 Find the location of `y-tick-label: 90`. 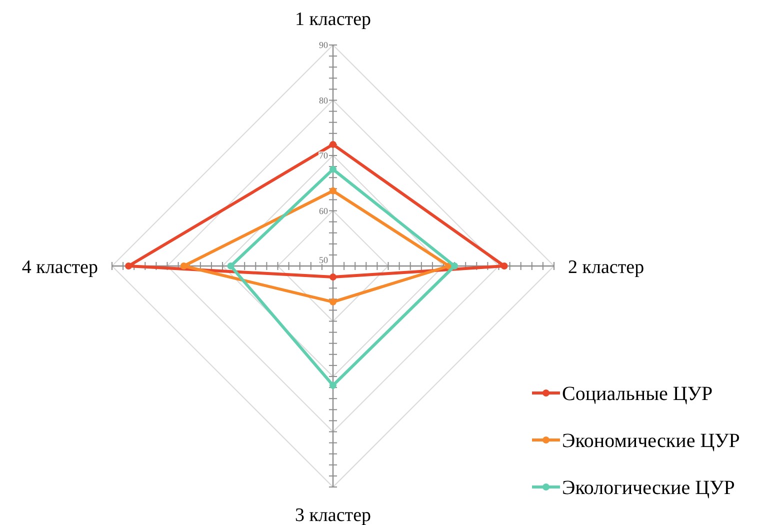

y-tick-label: 90 is located at coordinates (323, 45).